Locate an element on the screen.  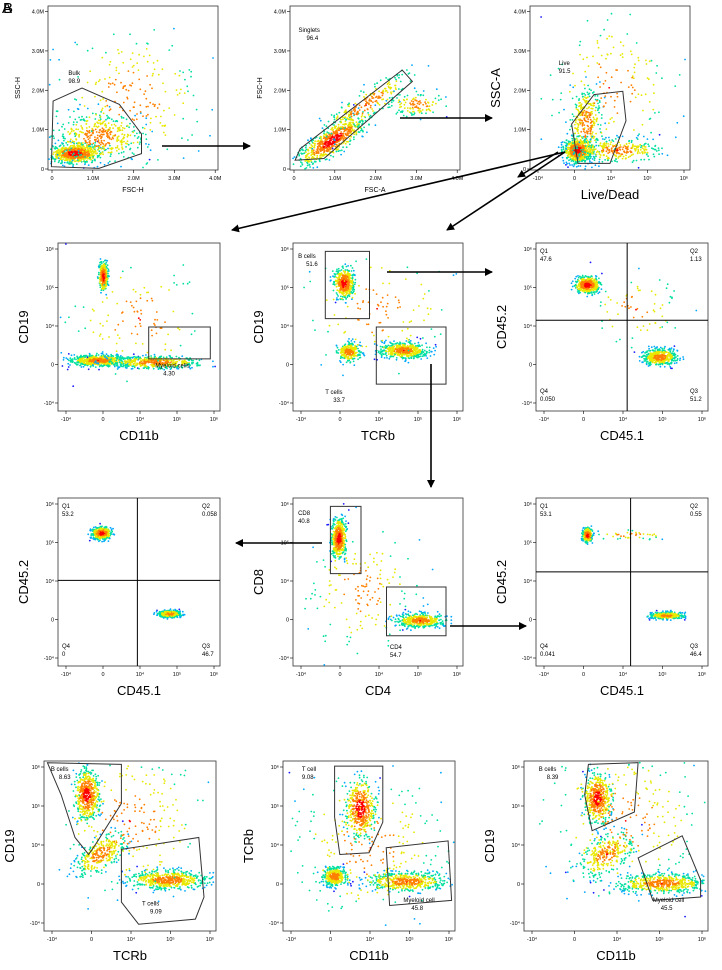
gate-name: T cell is located at coordinates (309, 770).